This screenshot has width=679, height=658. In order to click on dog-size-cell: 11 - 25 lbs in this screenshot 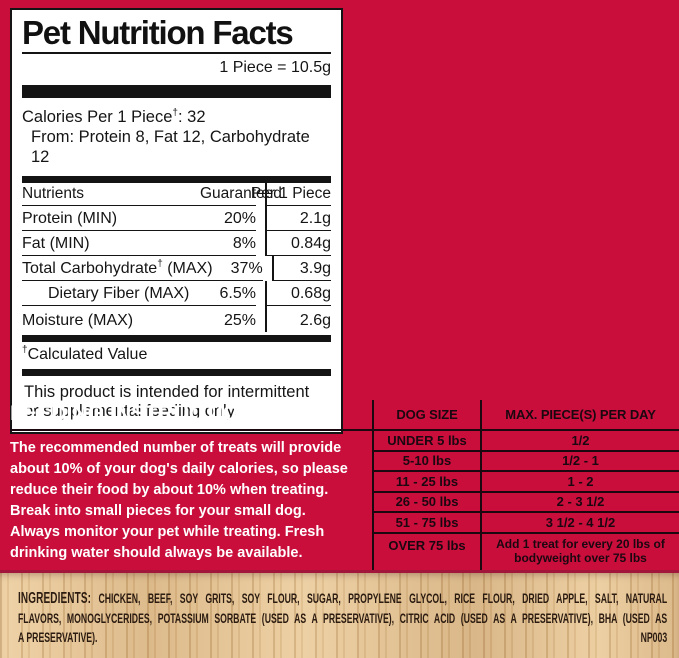, I will do `click(426, 482)`.